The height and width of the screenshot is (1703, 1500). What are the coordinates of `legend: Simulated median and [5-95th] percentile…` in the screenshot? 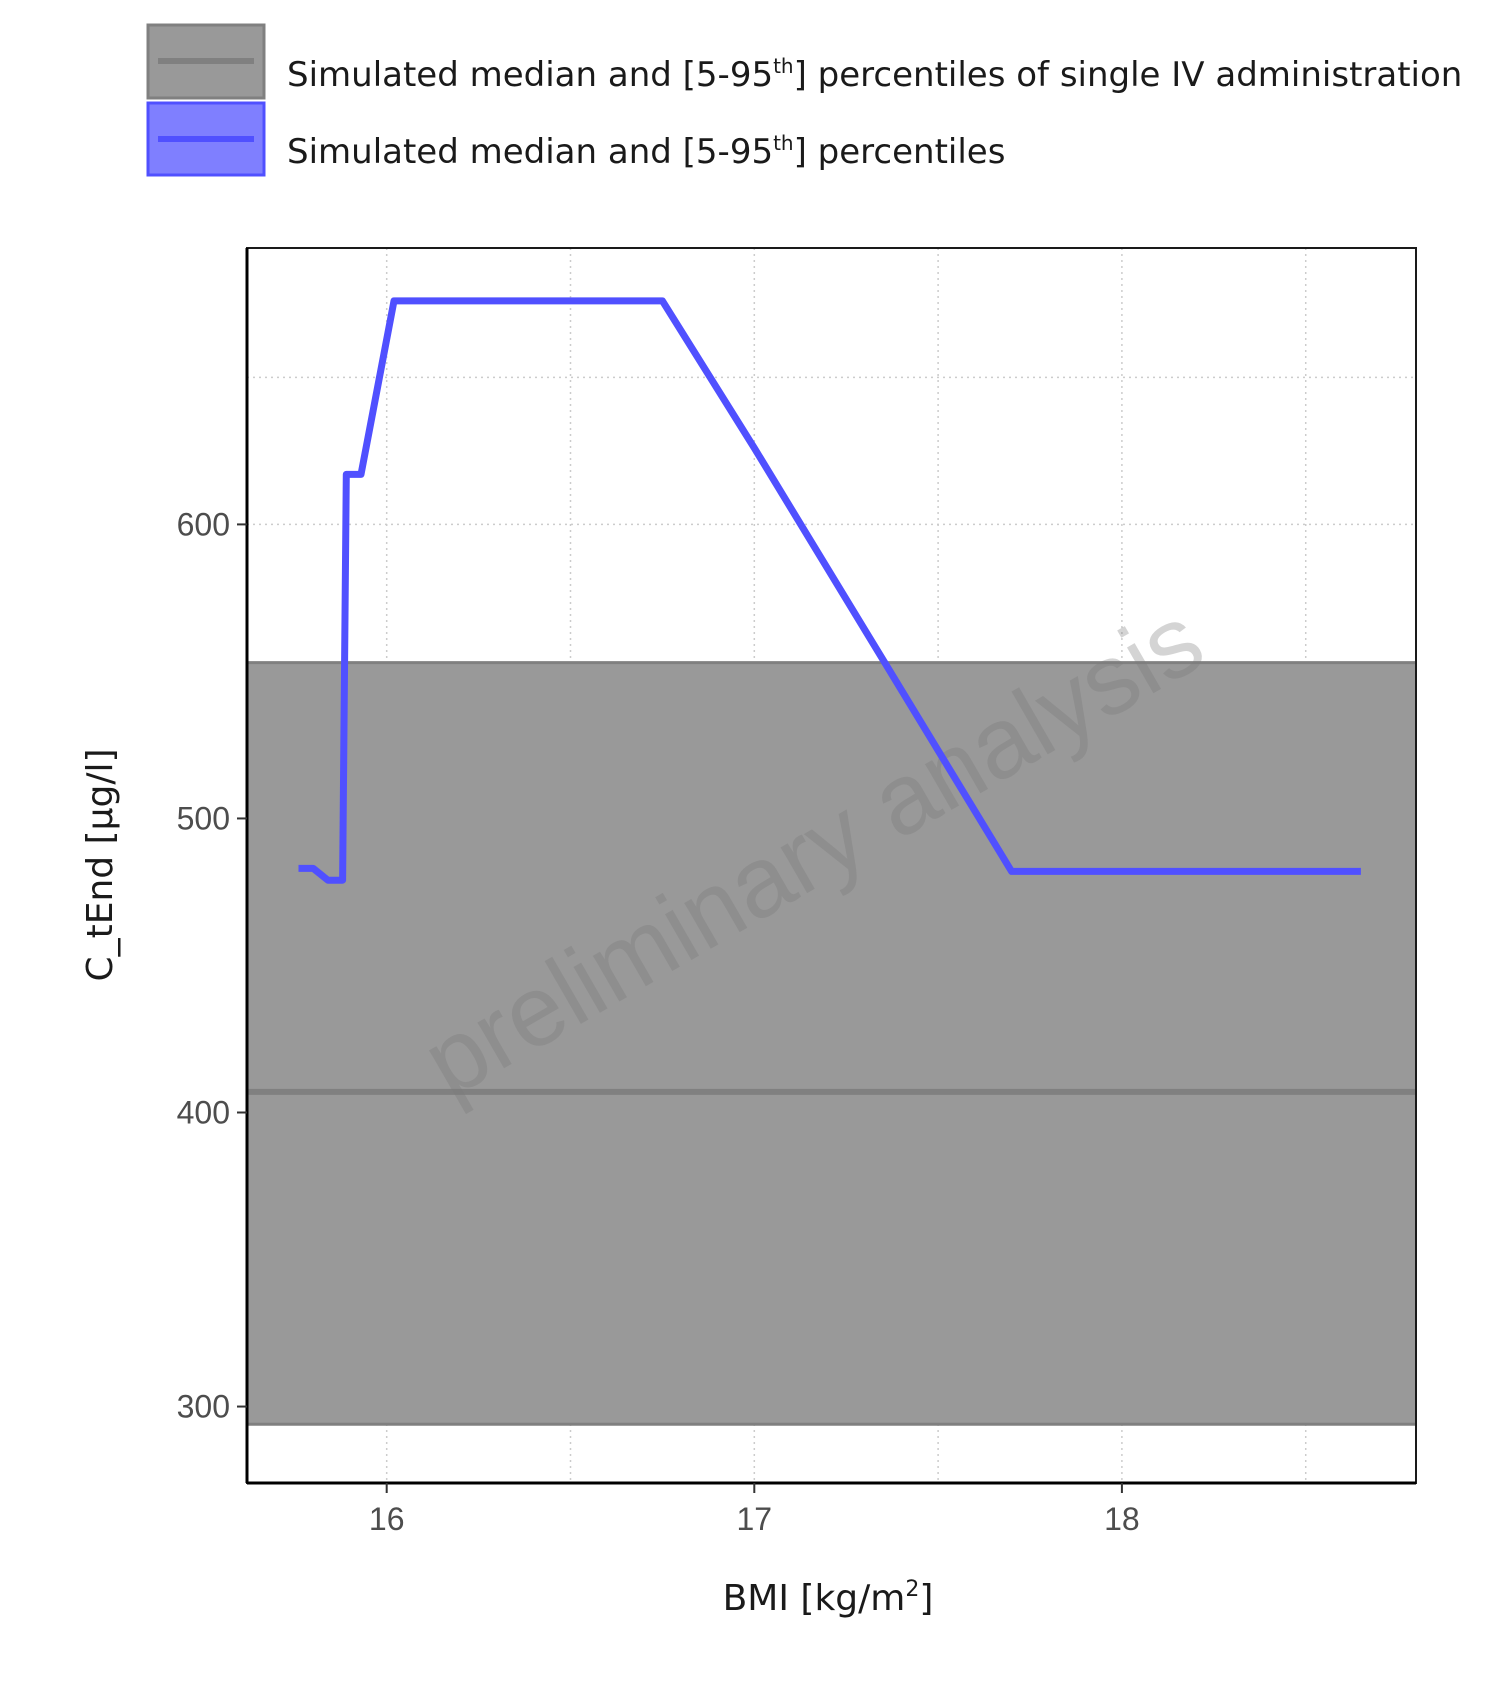 It's located at (804, 100).